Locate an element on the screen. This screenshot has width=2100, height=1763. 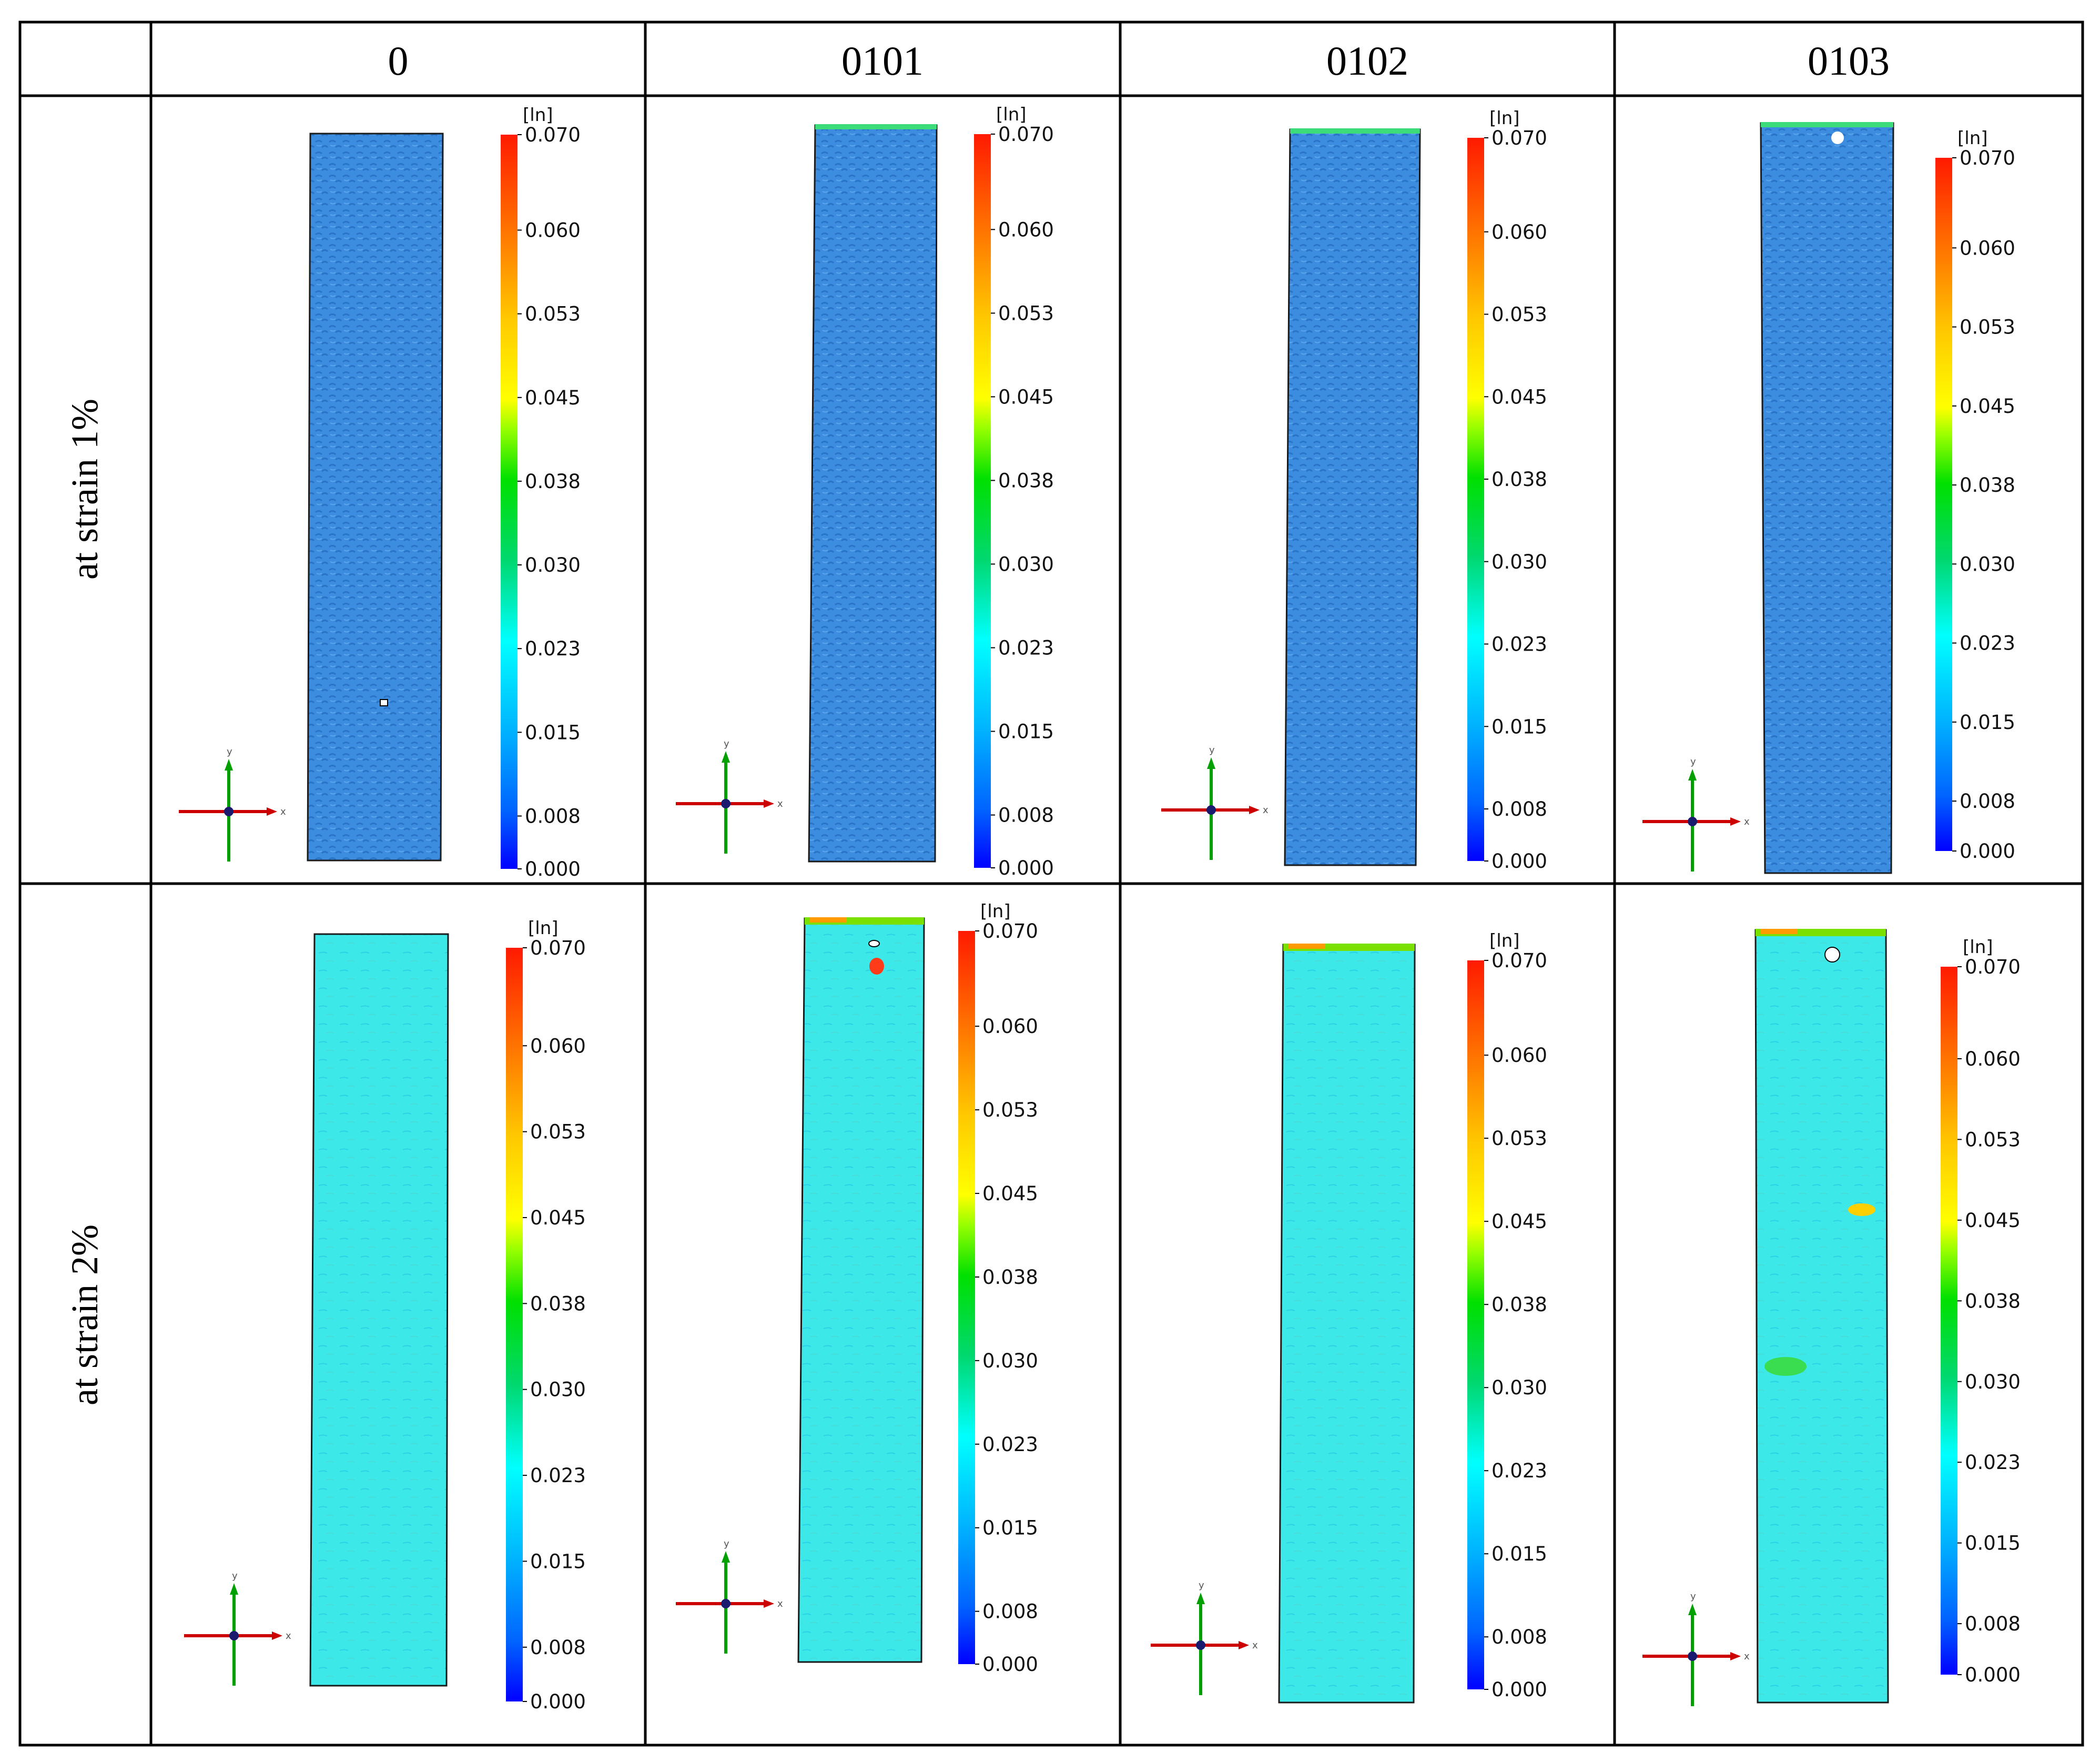
column-header-0103: 0103 is located at coordinates (1849, 61).